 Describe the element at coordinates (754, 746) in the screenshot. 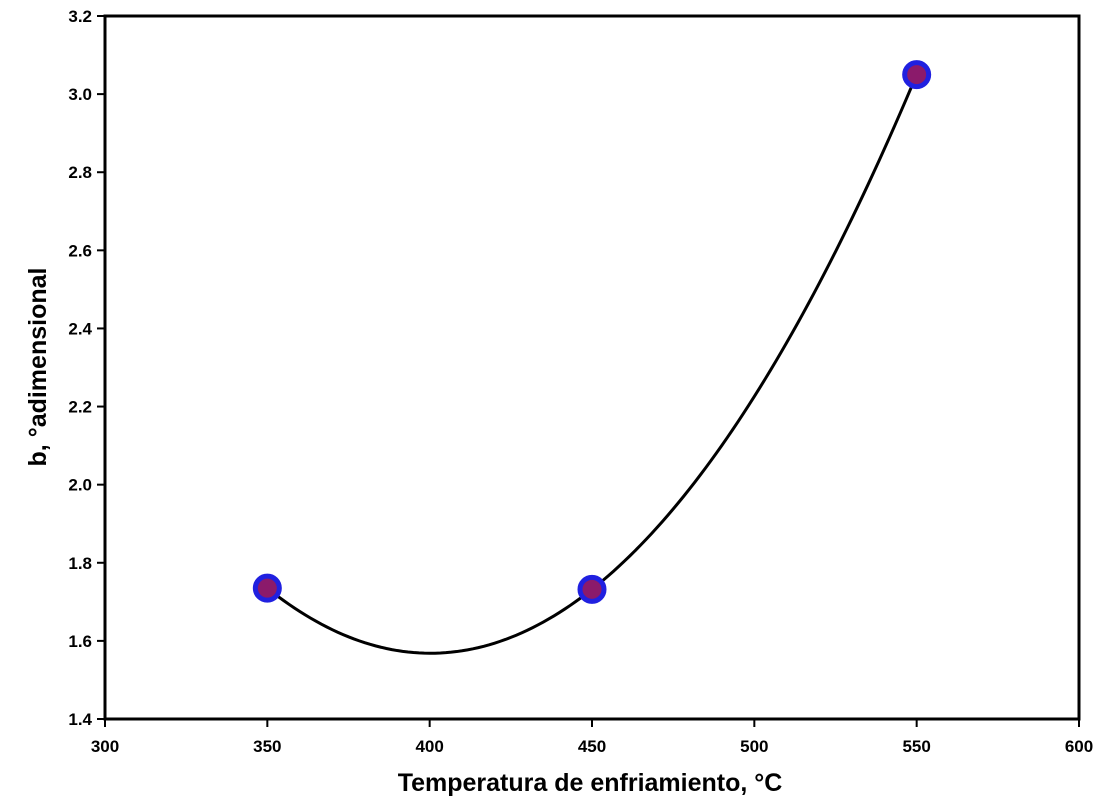

I see `x-tick-label: 500` at that location.